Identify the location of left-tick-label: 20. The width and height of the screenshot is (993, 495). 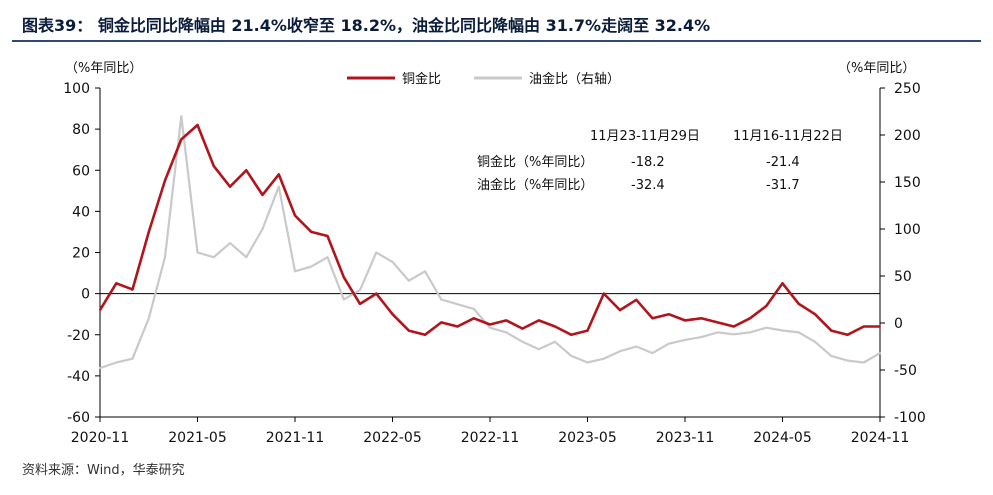
(81, 254).